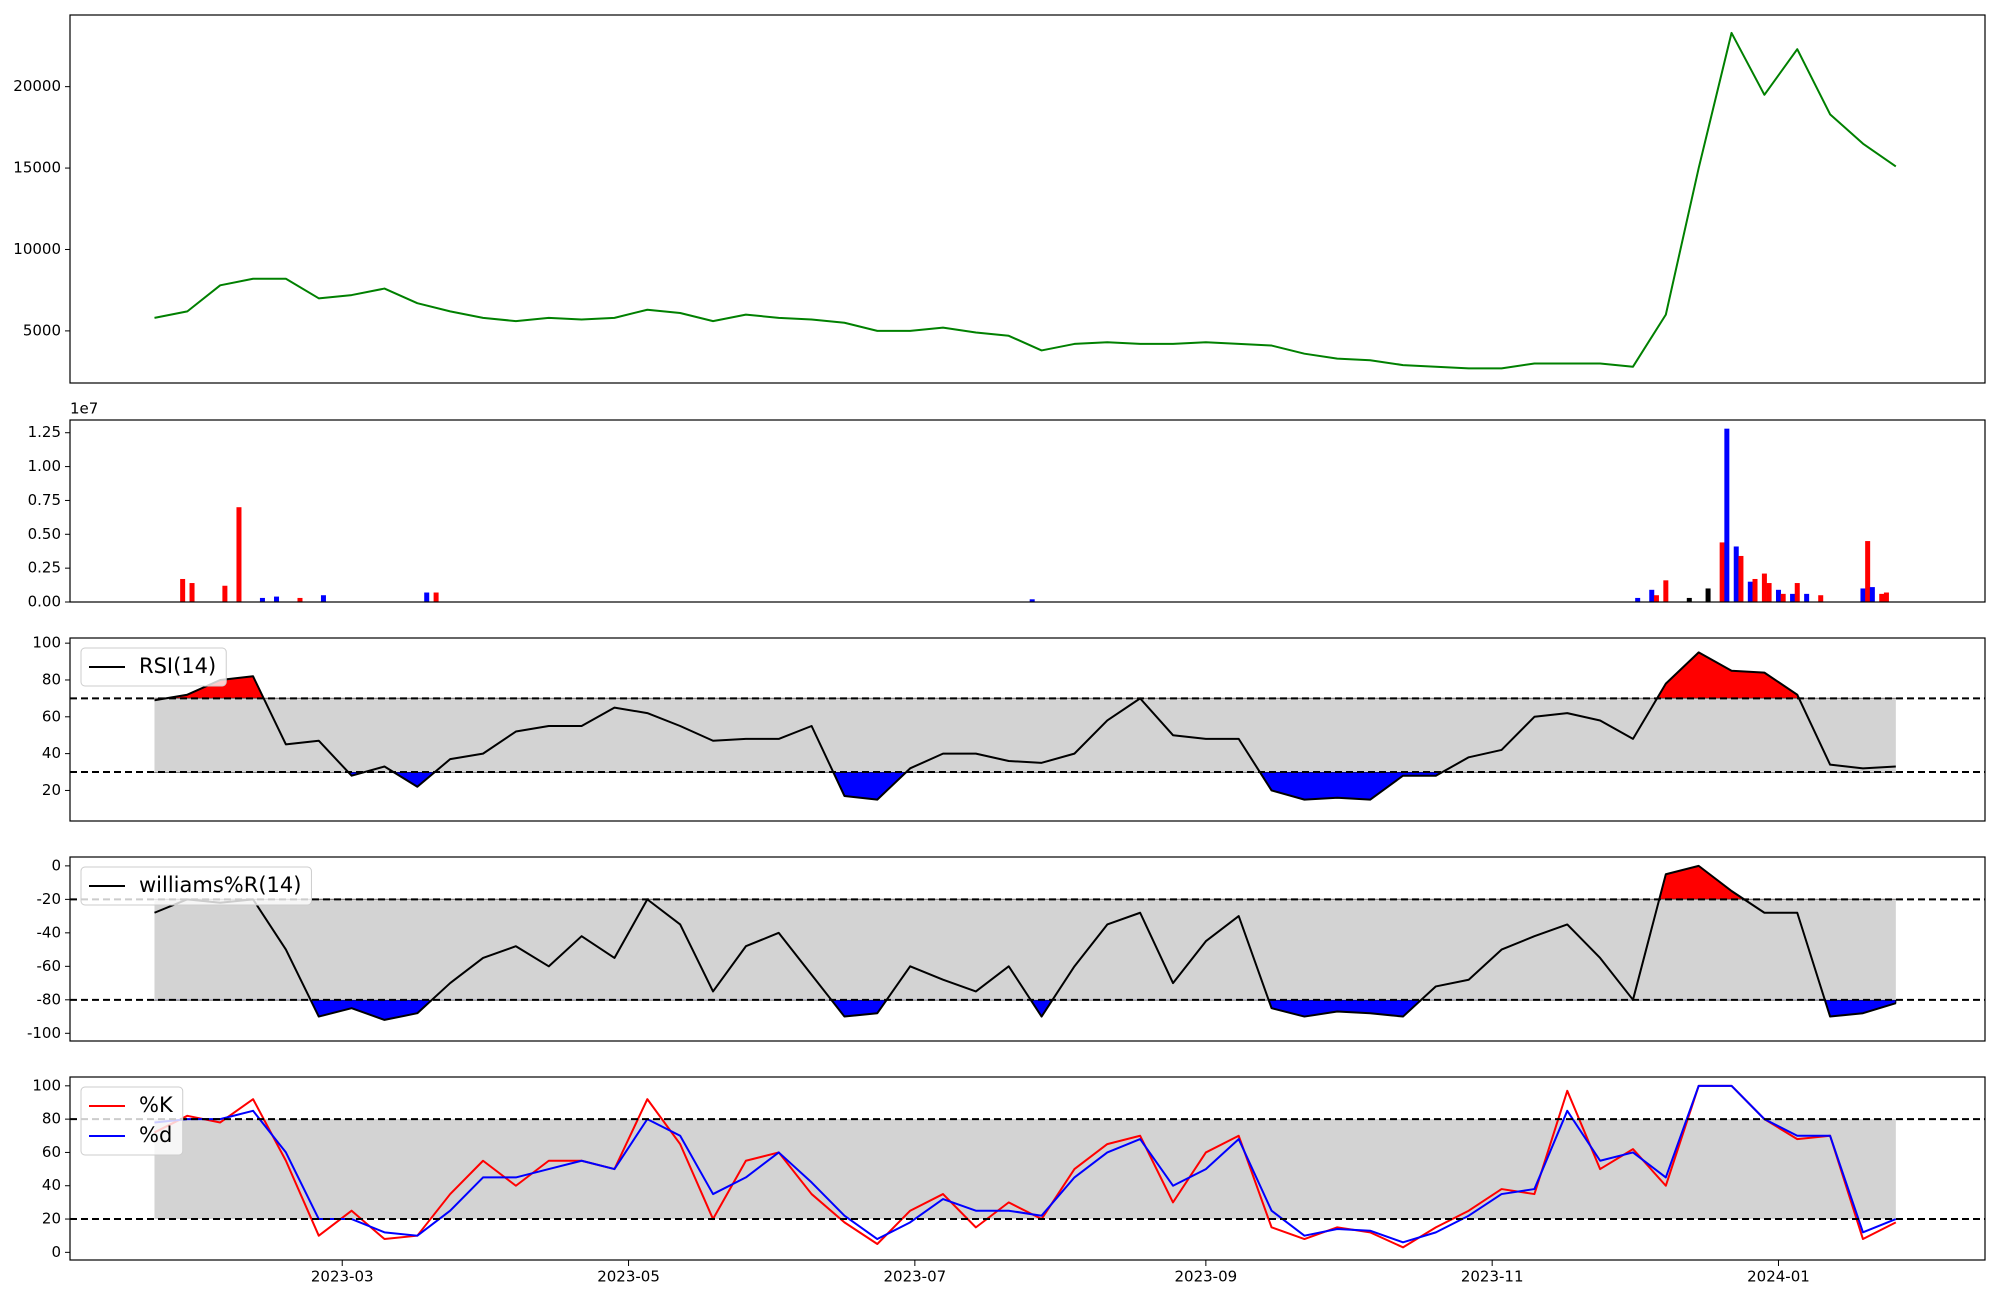 The width and height of the screenshot is (2000, 1304). Describe the element at coordinates (1778, 1277) in the screenshot. I see `x-tick-label: 2024-01` at that location.